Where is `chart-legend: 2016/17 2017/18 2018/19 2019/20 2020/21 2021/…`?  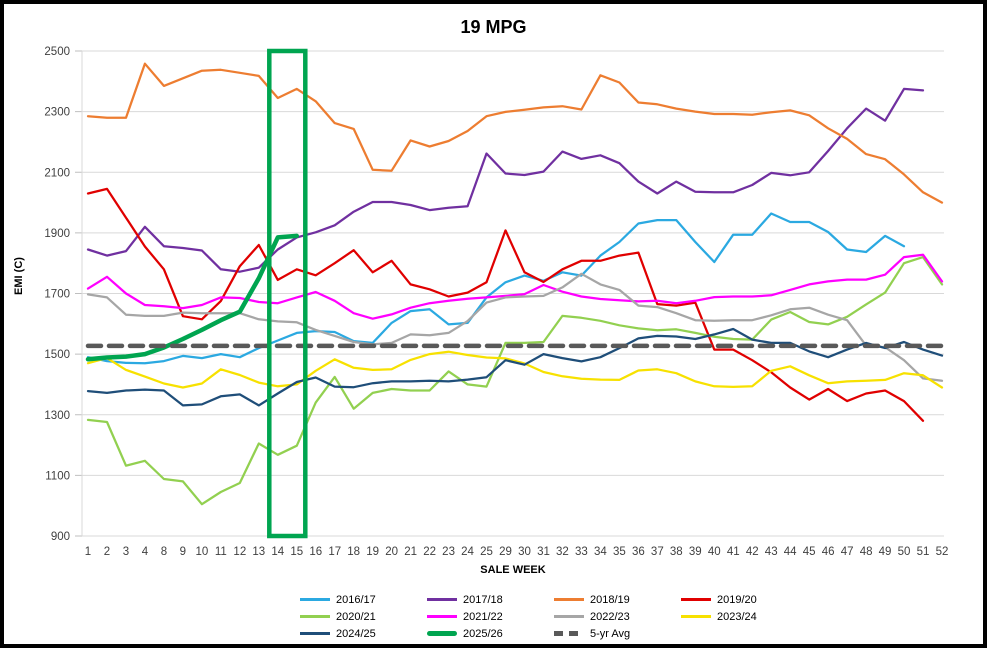 chart-legend: 2016/17 2017/18 2018/19 2019/20 2020/21 2021/… is located at coordinates (554, 616).